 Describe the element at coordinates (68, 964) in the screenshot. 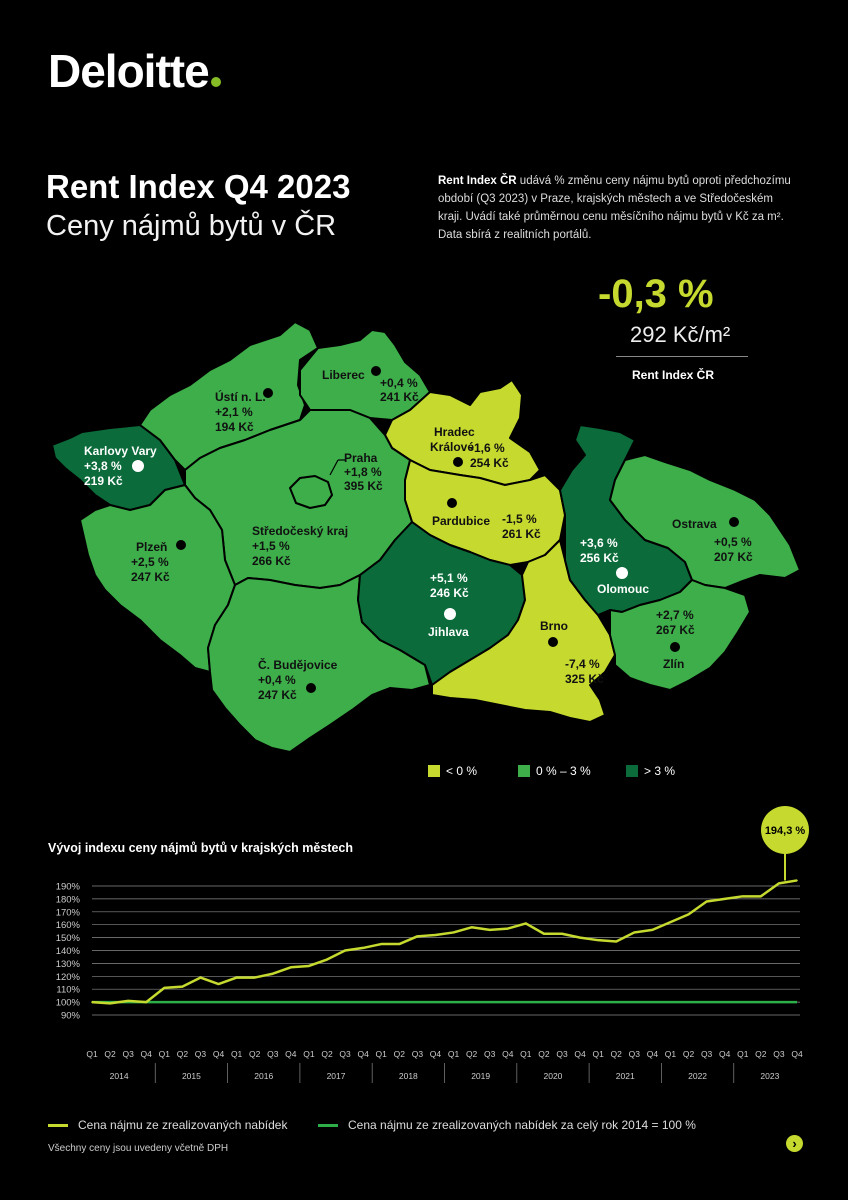

I see `y-tick-label: 130%` at that location.